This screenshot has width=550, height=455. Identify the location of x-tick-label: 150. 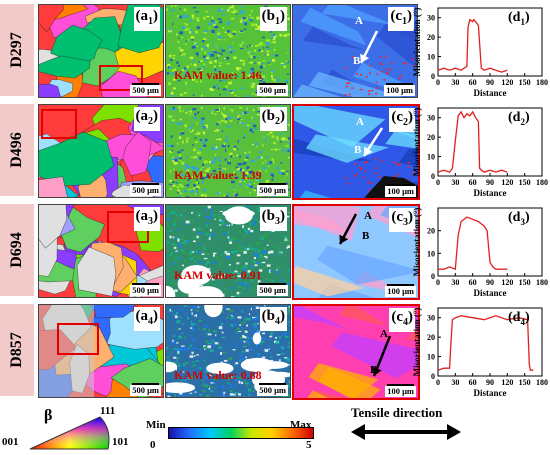
(525, 282).